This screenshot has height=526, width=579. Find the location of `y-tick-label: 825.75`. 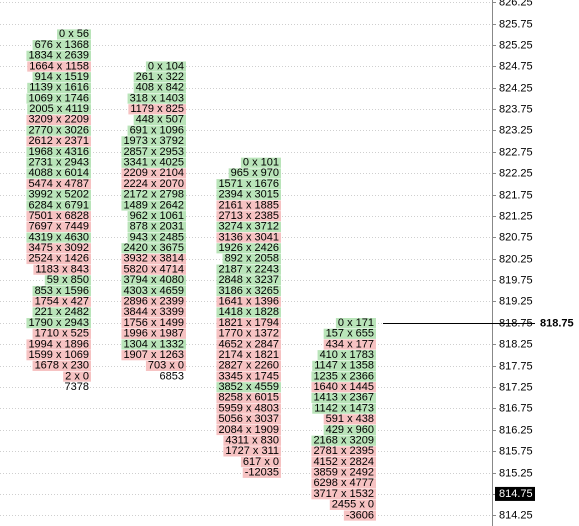

y-tick-label: 825.75 is located at coordinates (516, 25).